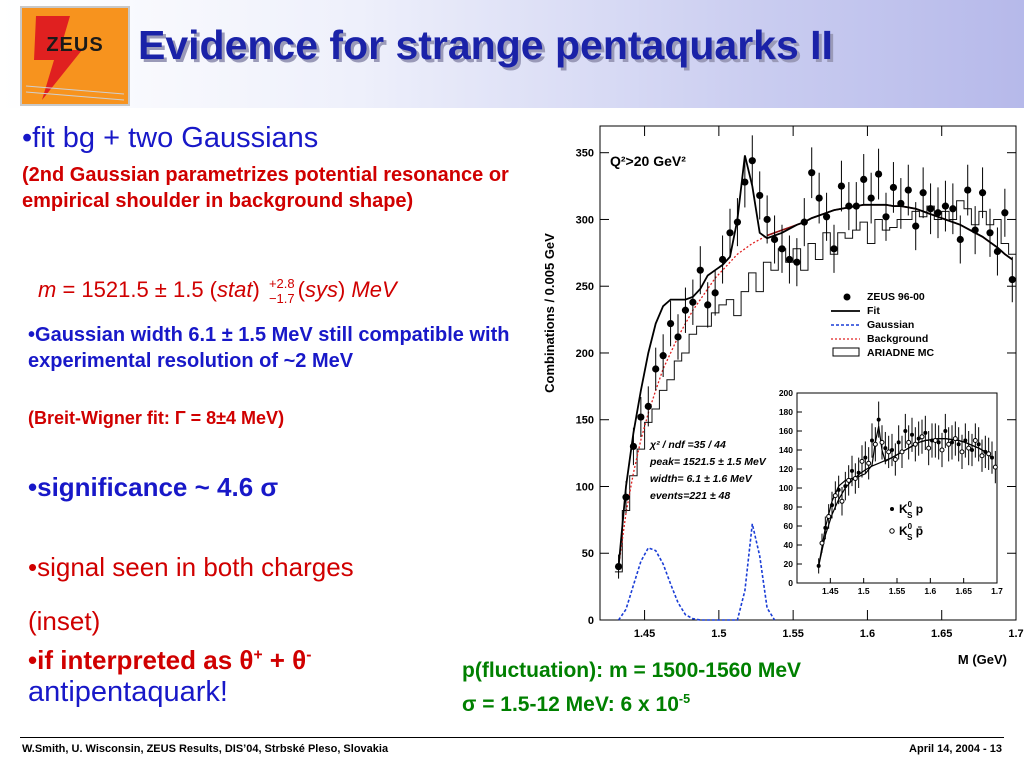 The width and height of the screenshot is (1024, 768). Describe the element at coordinates (696, 572) in the screenshot. I see `gaussian-curve` at that location.